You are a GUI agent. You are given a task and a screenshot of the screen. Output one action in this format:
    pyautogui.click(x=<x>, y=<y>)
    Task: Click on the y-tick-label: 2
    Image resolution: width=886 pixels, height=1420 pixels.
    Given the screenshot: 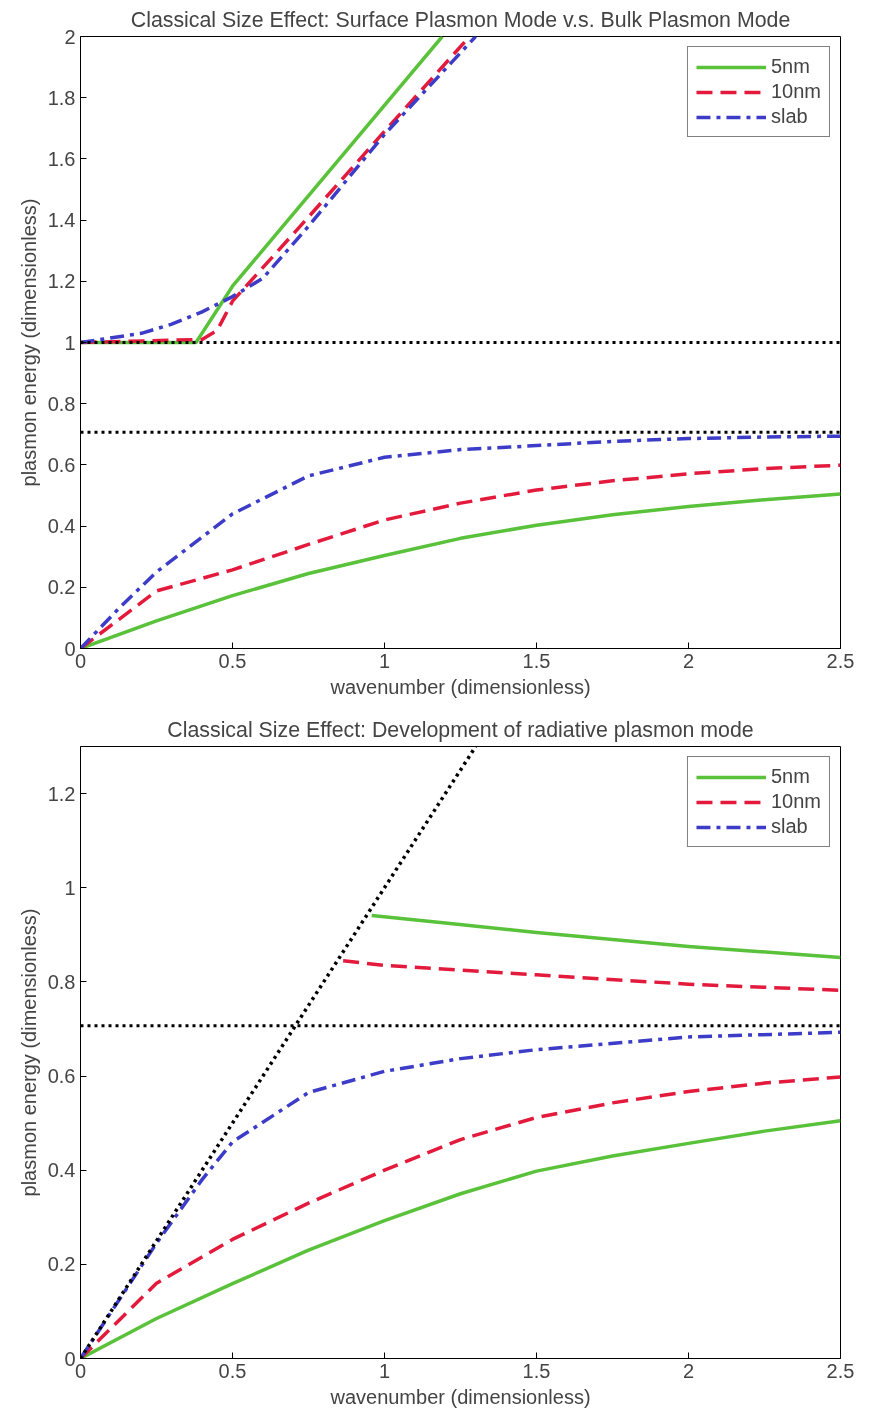 What is the action you would take?
    pyautogui.click(x=70, y=36)
    